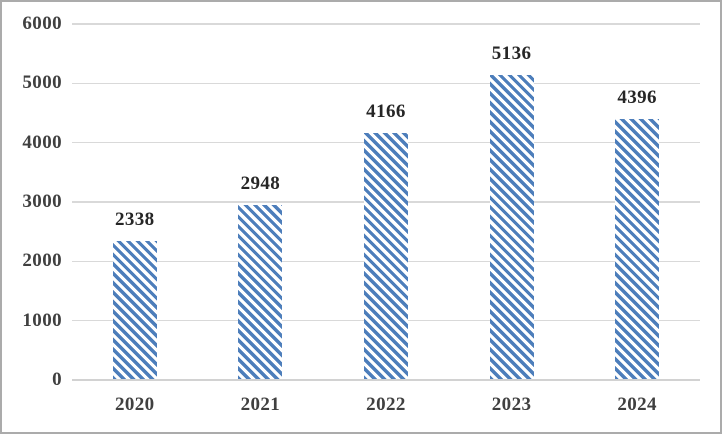  What do you see at coordinates (260, 184) in the screenshot?
I see `bar-value-label: 2948` at bounding box center [260, 184].